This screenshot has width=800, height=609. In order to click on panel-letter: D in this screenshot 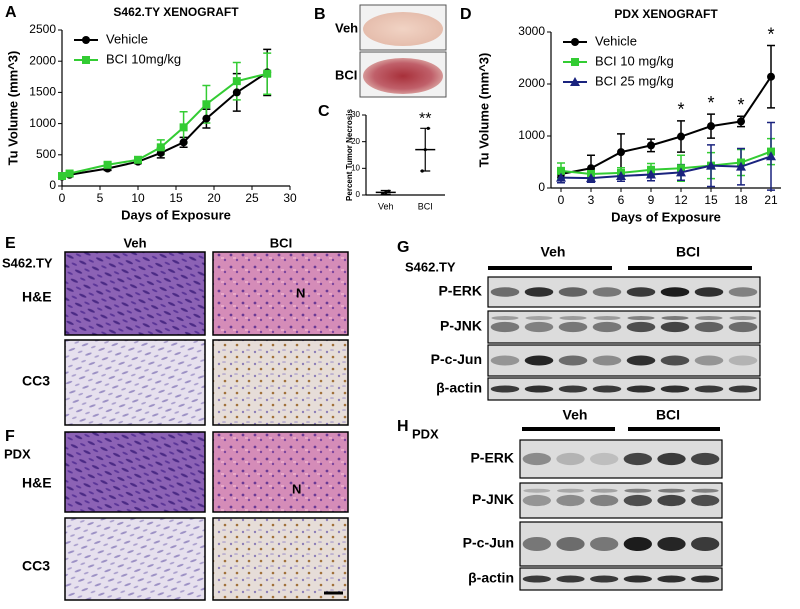, I will do `click(466, 14)`.